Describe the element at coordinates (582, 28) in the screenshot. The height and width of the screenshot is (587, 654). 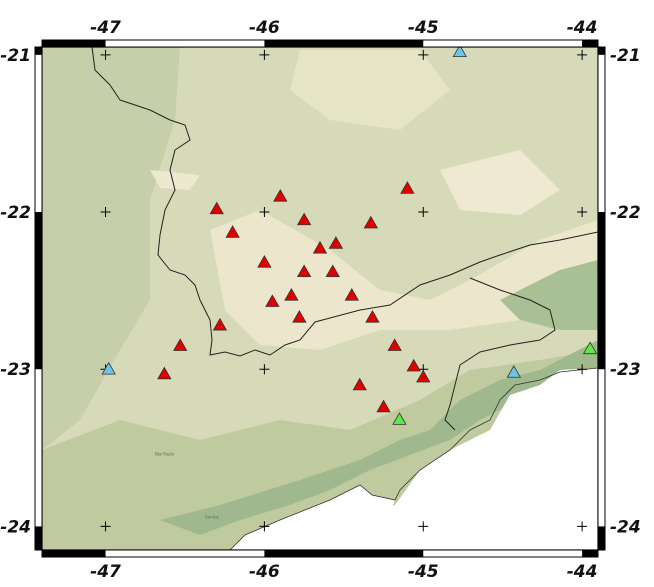
I see `x-tick-label-top: -44` at that location.